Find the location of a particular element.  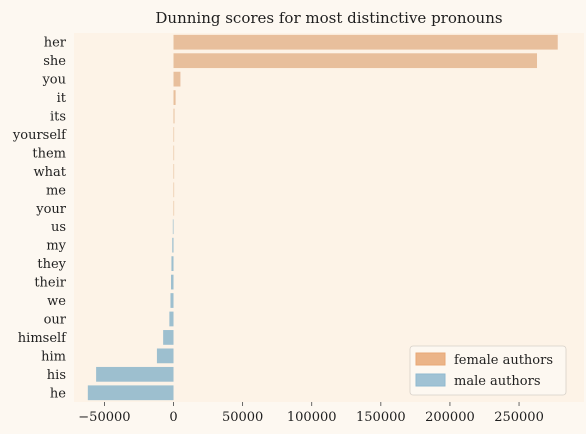

x-tick-label: 250000 is located at coordinates (519, 417).